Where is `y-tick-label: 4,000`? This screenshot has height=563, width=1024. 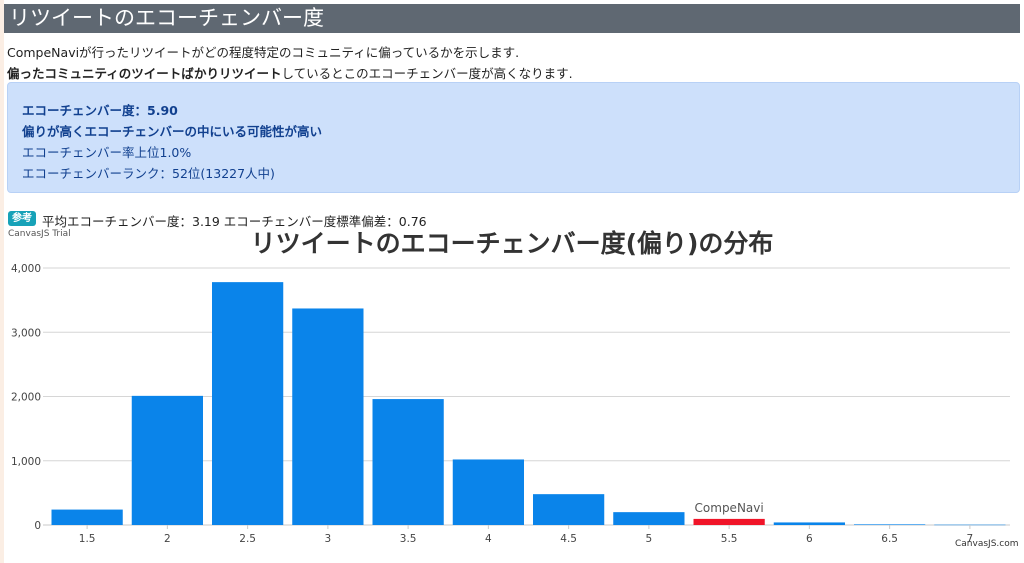 y-tick-label: 4,000 is located at coordinates (26, 269).